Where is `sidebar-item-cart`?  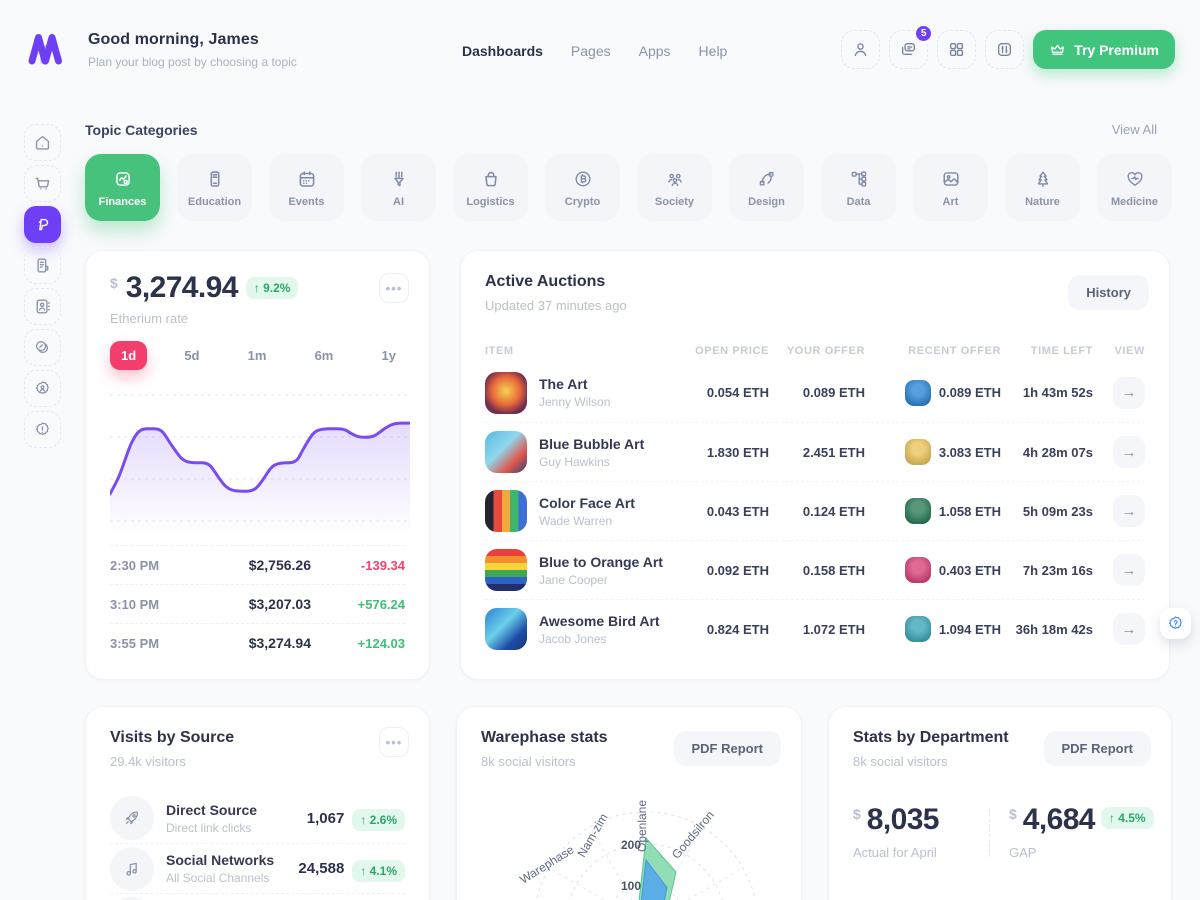 sidebar-item-cart is located at coordinates (42, 183).